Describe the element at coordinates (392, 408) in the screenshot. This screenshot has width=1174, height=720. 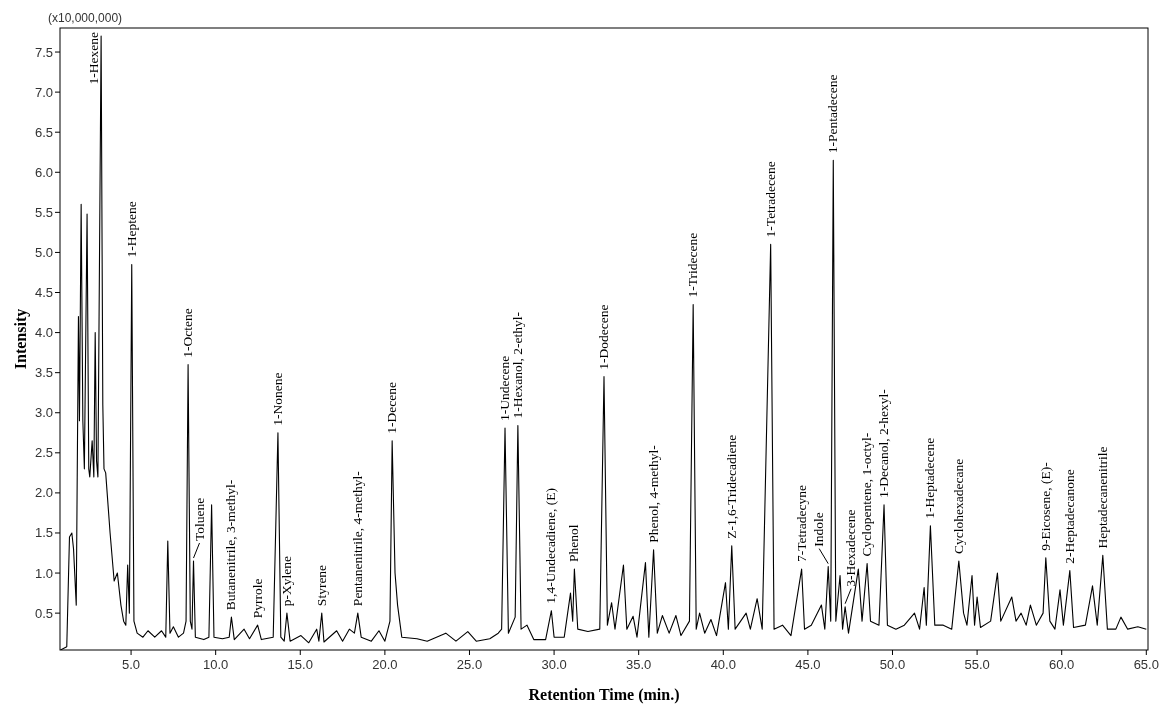
I see `annotation: 1-Decene` at that location.